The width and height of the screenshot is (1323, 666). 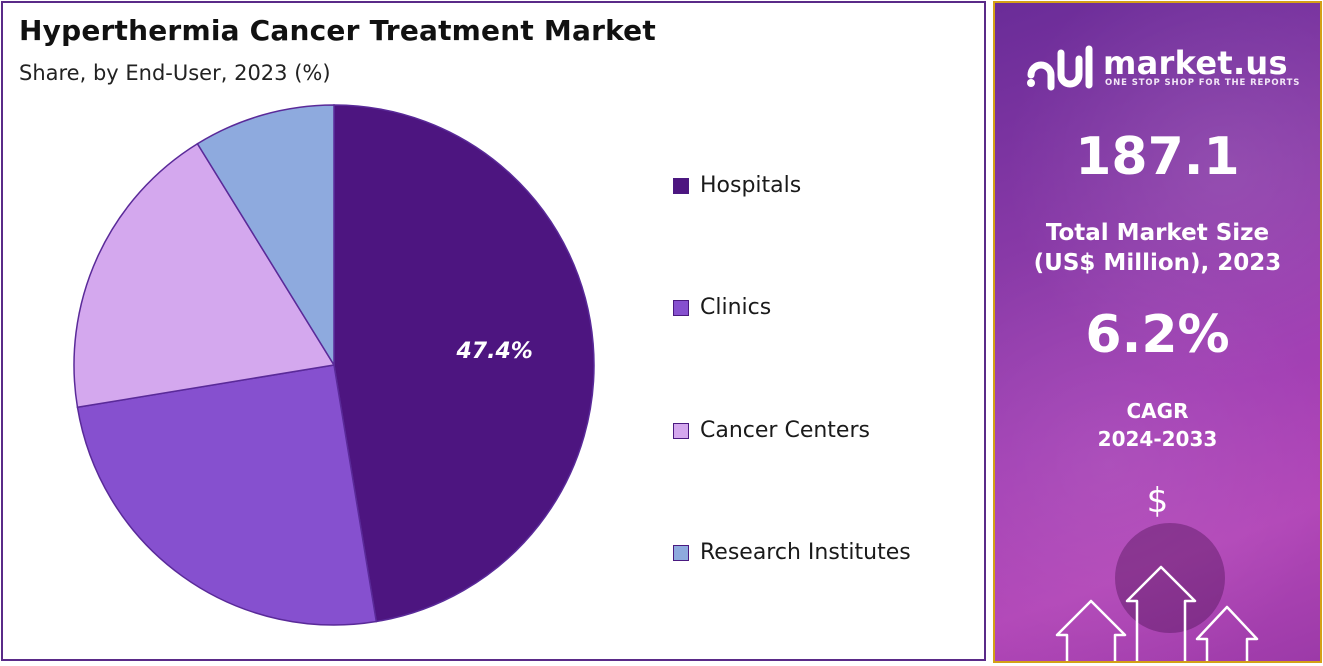 What do you see at coordinates (1157, 501) in the screenshot?
I see `dollar-icon: $` at bounding box center [1157, 501].